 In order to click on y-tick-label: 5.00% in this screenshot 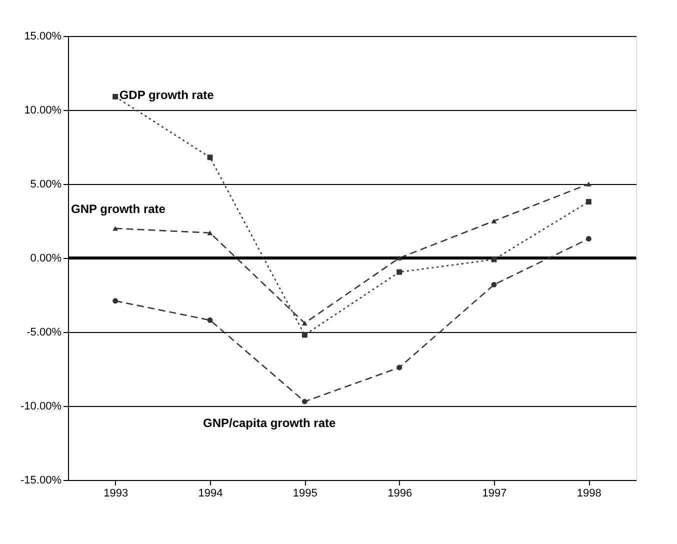, I will do `click(46, 184)`.